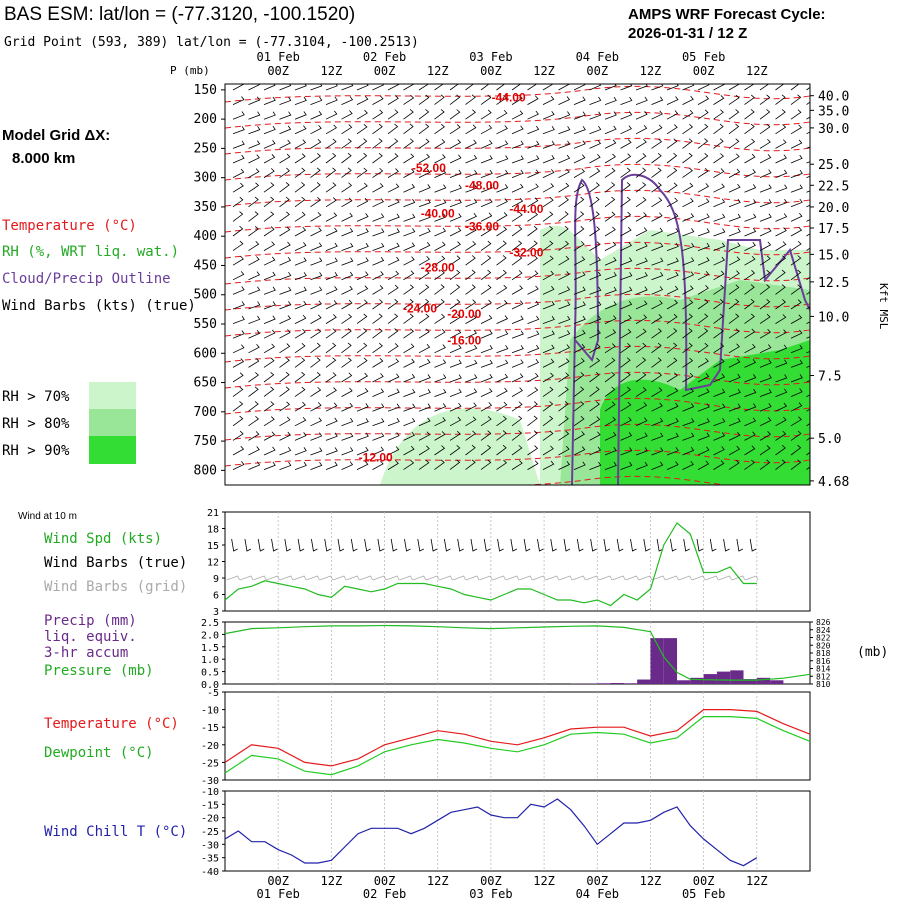  Describe the element at coordinates (205, 236) in the screenshot. I see `pressure-tick-label: 400` at that location.